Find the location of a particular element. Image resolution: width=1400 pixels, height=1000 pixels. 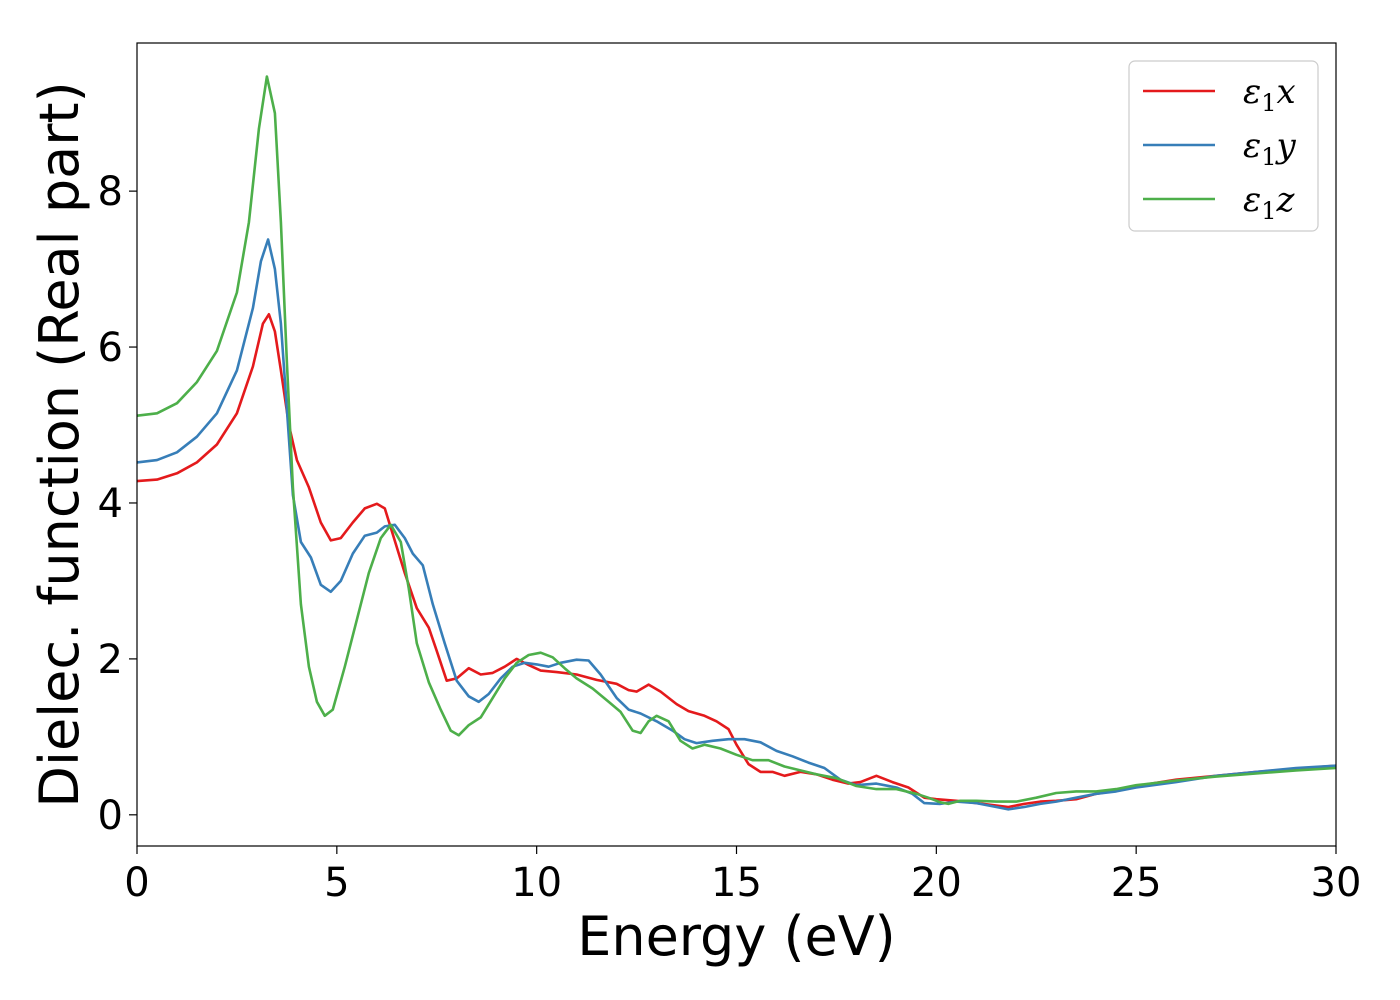

legend-label-x: ε1x is located at coordinates (1269, 94).